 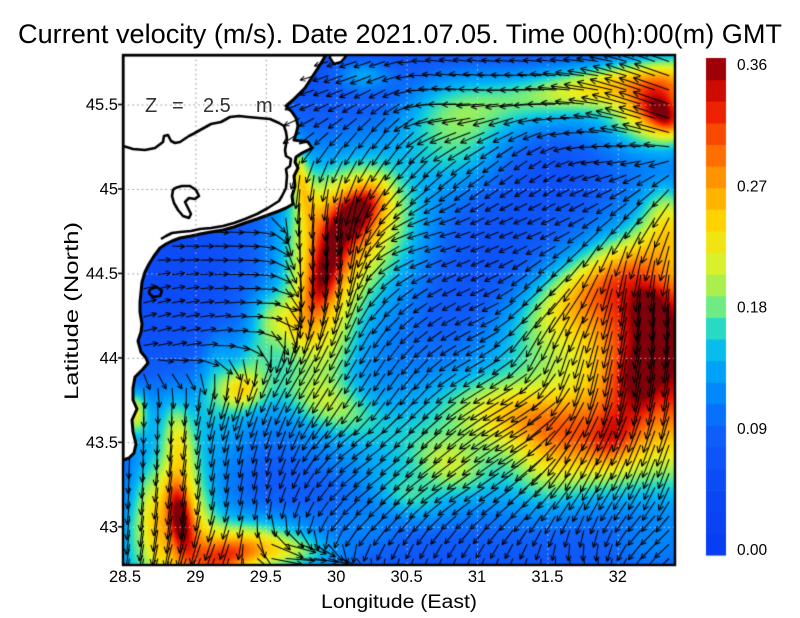 What do you see at coordinates (547, 577) in the screenshot?
I see `svg-text: 31.5` at bounding box center [547, 577].